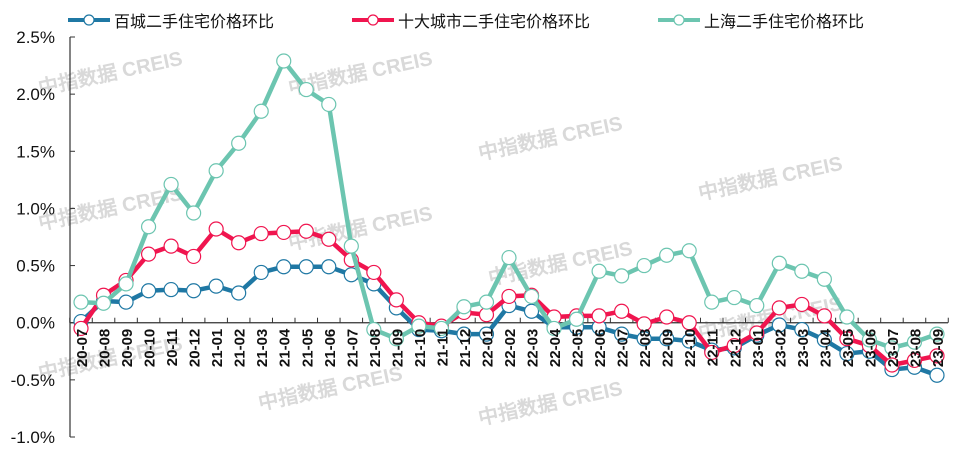 This screenshot has width=953, height=451. Describe the element at coordinates (240, 348) in the screenshot. I see `x-tick-label: 21-02` at that location.